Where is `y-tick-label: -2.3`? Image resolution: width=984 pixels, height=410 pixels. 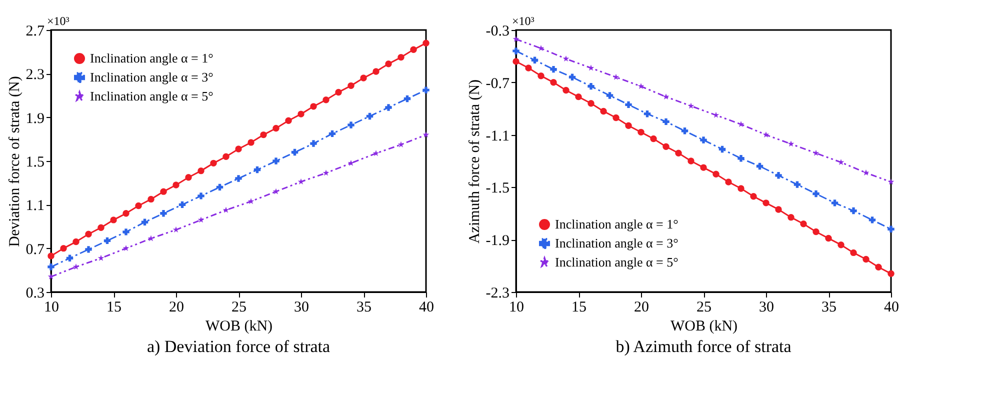 y-tick-label: -2.3 is located at coordinates (498, 294).